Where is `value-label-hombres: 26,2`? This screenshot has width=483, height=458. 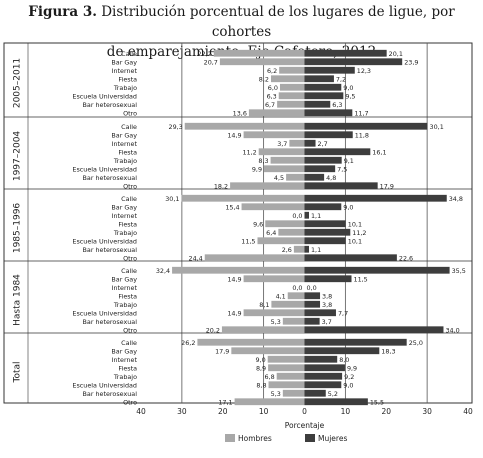
value-label-hombres: 26,2 is located at coordinates (188, 343).